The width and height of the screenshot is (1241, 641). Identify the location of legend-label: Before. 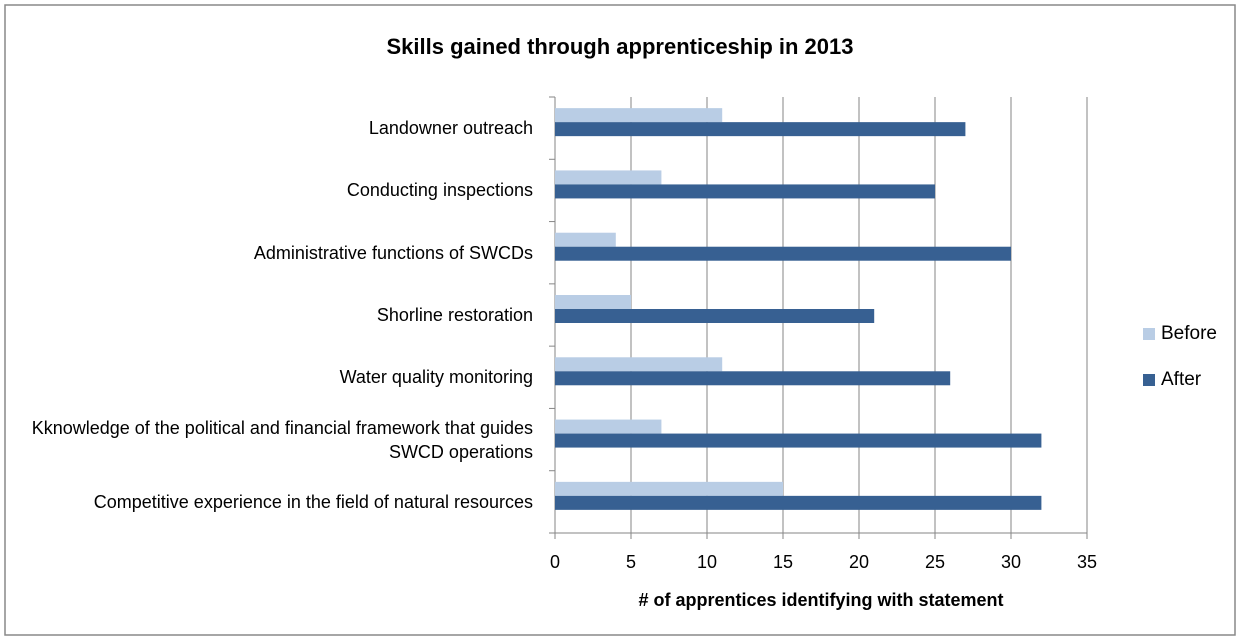
(1189, 333).